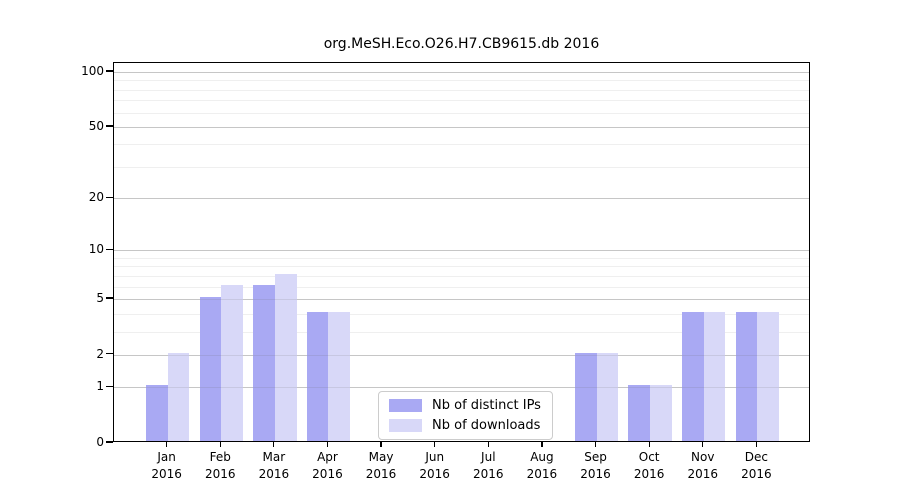 Image resolution: width=900 pixels, height=500 pixels. What do you see at coordinates (166, 465) in the screenshot?
I see `x-tick-label: Jan 2016` at bounding box center [166, 465].